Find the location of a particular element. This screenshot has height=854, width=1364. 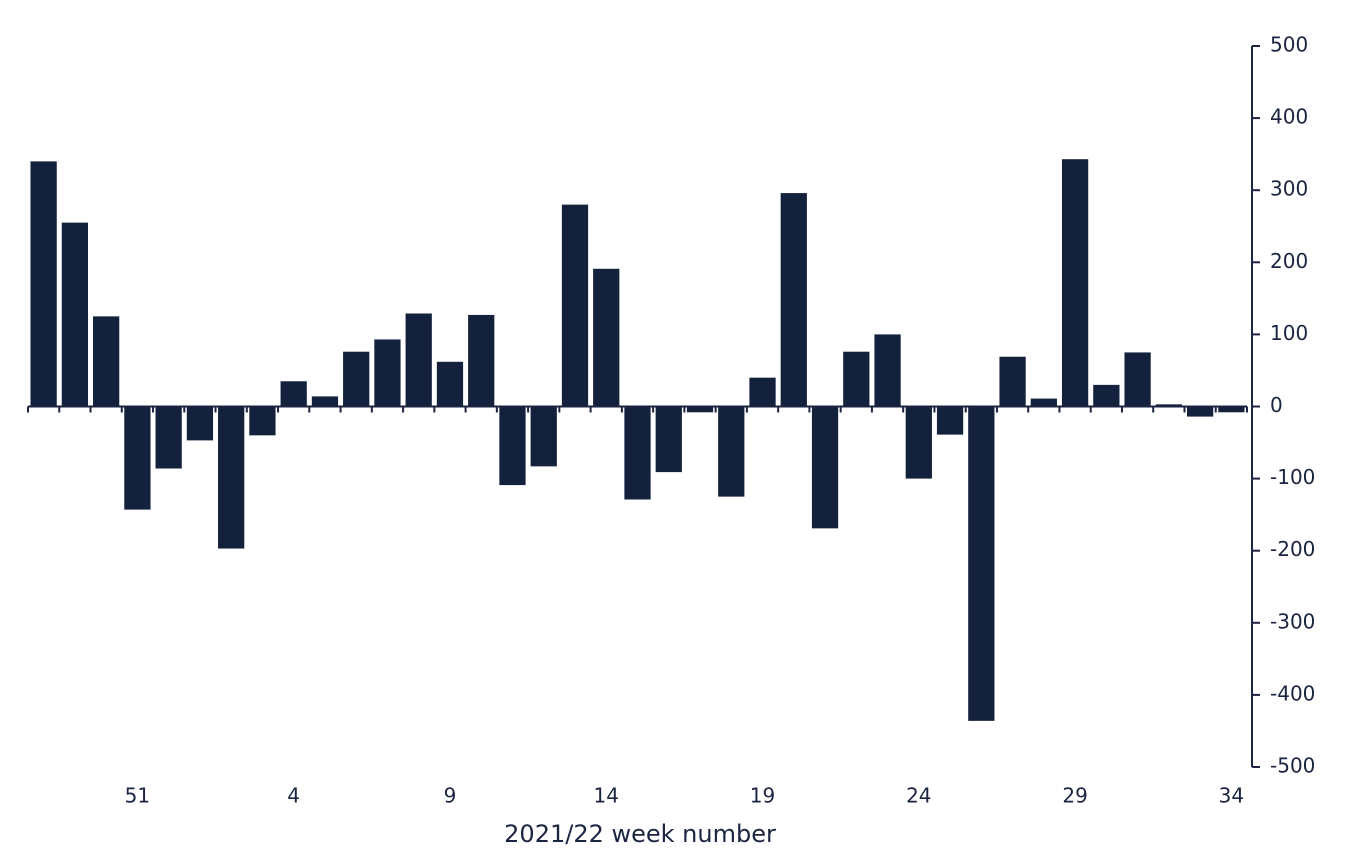

y-tick-label: -300 is located at coordinates (1292, 621).